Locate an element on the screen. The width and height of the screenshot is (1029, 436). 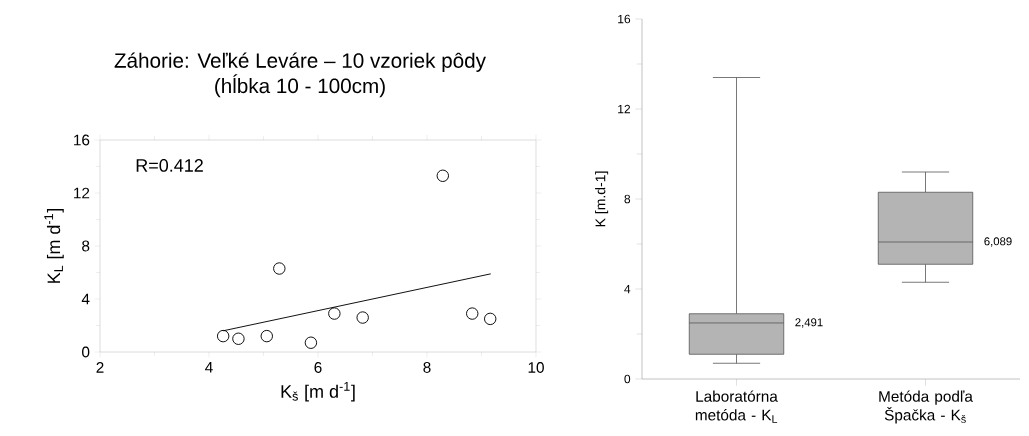
annotation: 2,491 is located at coordinates (809, 323).